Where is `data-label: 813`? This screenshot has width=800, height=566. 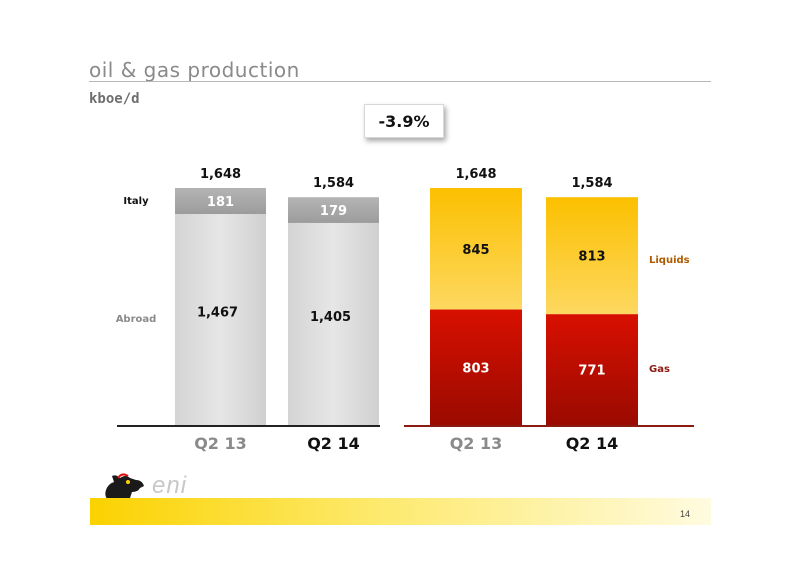
data-label: 813 is located at coordinates (591, 257).